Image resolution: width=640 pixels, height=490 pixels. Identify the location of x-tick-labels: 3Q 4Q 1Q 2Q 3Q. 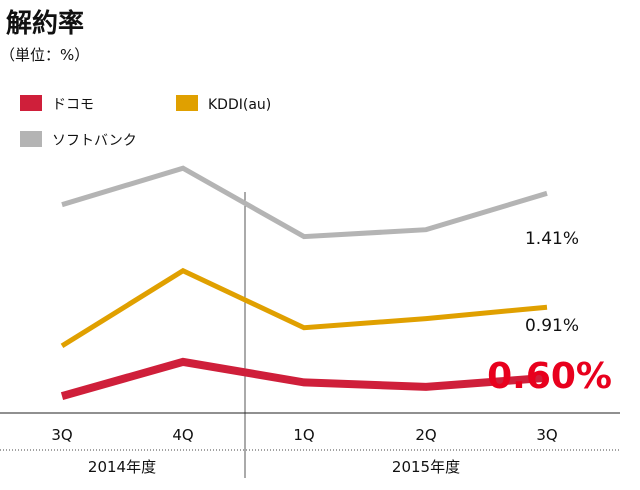
(304, 435).